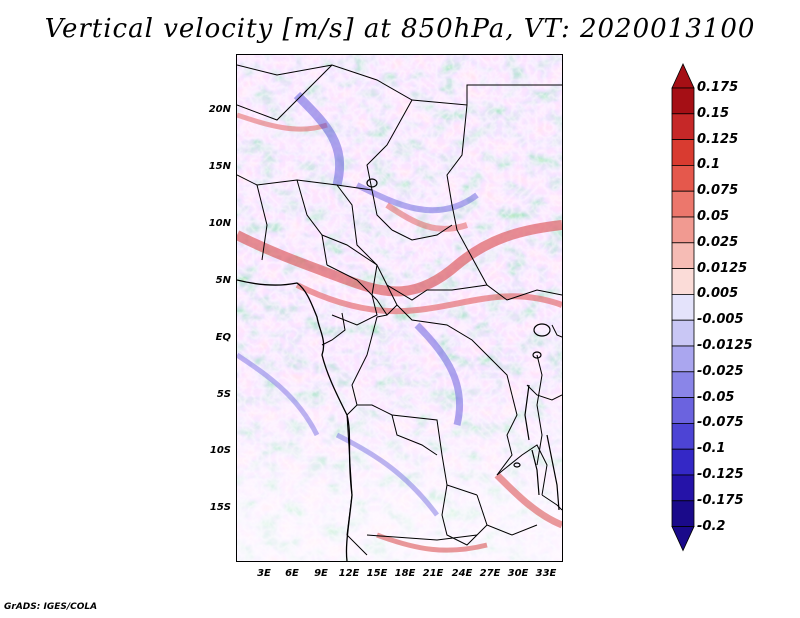 Image resolution: width=800 pixels, height=618 pixels. Describe the element at coordinates (711, 526) in the screenshot. I see `colorbar-level-label: -0.2` at that location.